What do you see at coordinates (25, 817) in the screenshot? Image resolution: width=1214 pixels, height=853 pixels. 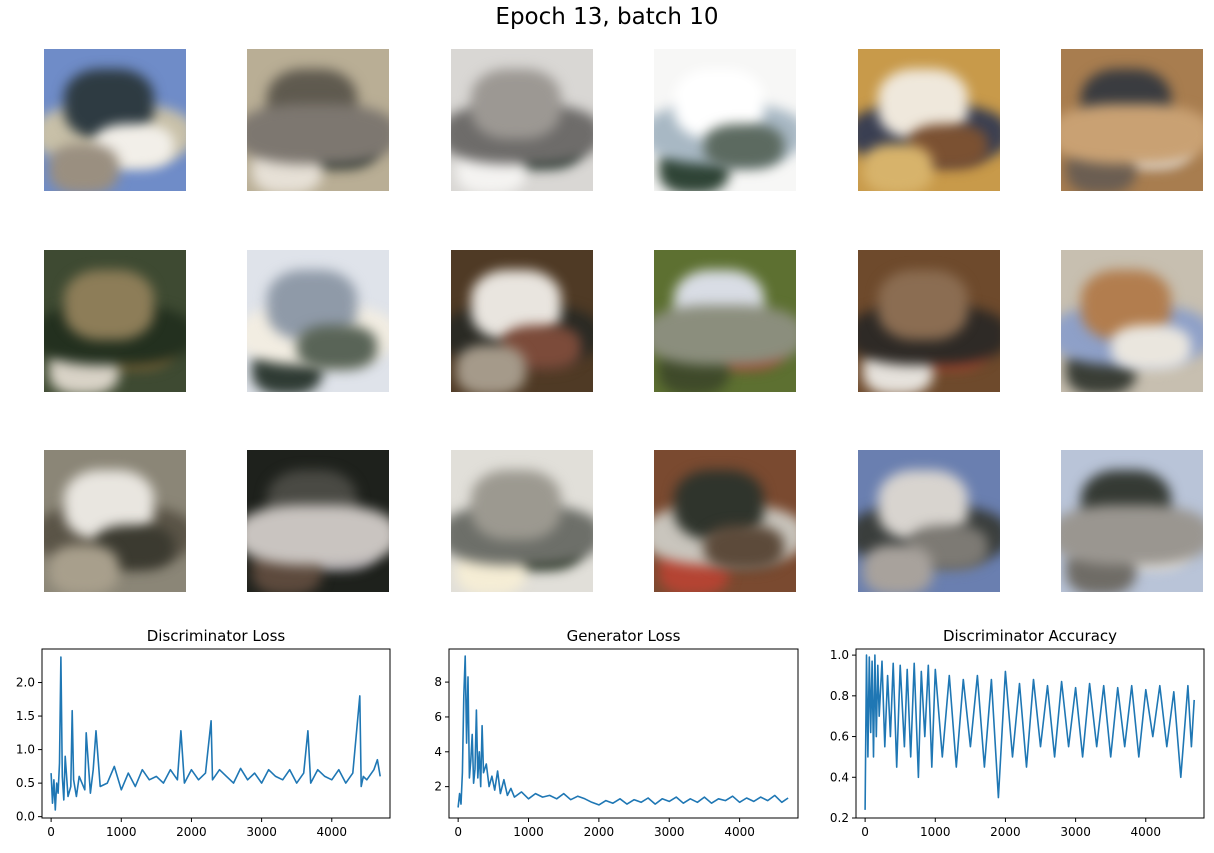 I see `y-tick-label: 0.0` at bounding box center [25, 817].